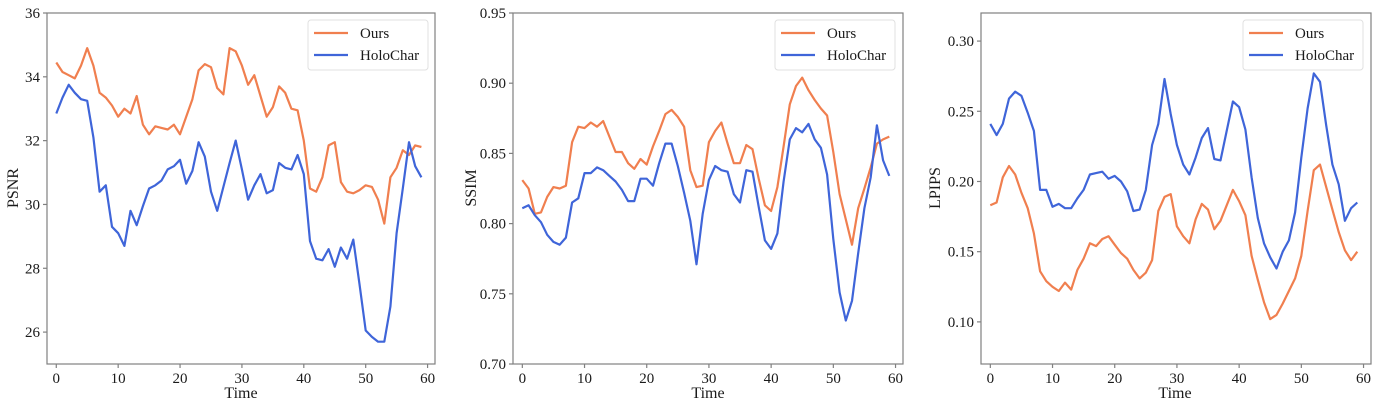 The height and width of the screenshot is (407, 1380). Describe the element at coordinates (835, 45) in the screenshot. I see `ssim-legend: Ours HoloChar` at that location.